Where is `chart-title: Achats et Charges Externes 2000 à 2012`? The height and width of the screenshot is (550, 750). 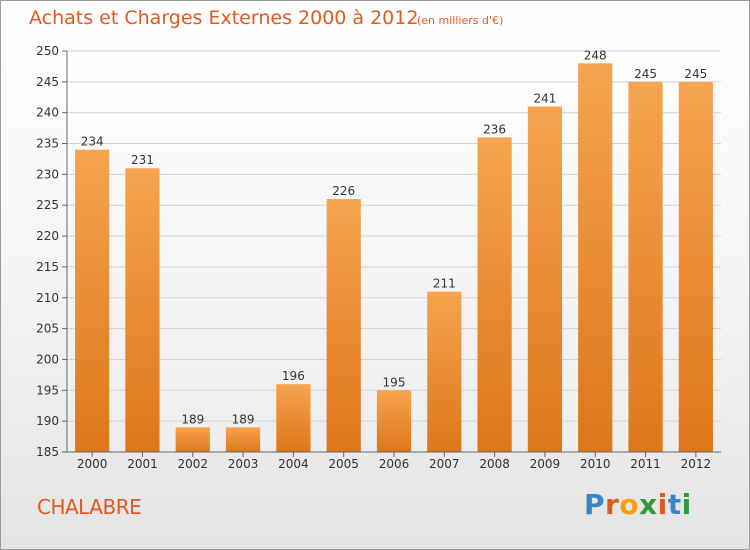 chart-title: Achats et Charges Externes 2000 à 2012 is located at coordinates (224, 18).